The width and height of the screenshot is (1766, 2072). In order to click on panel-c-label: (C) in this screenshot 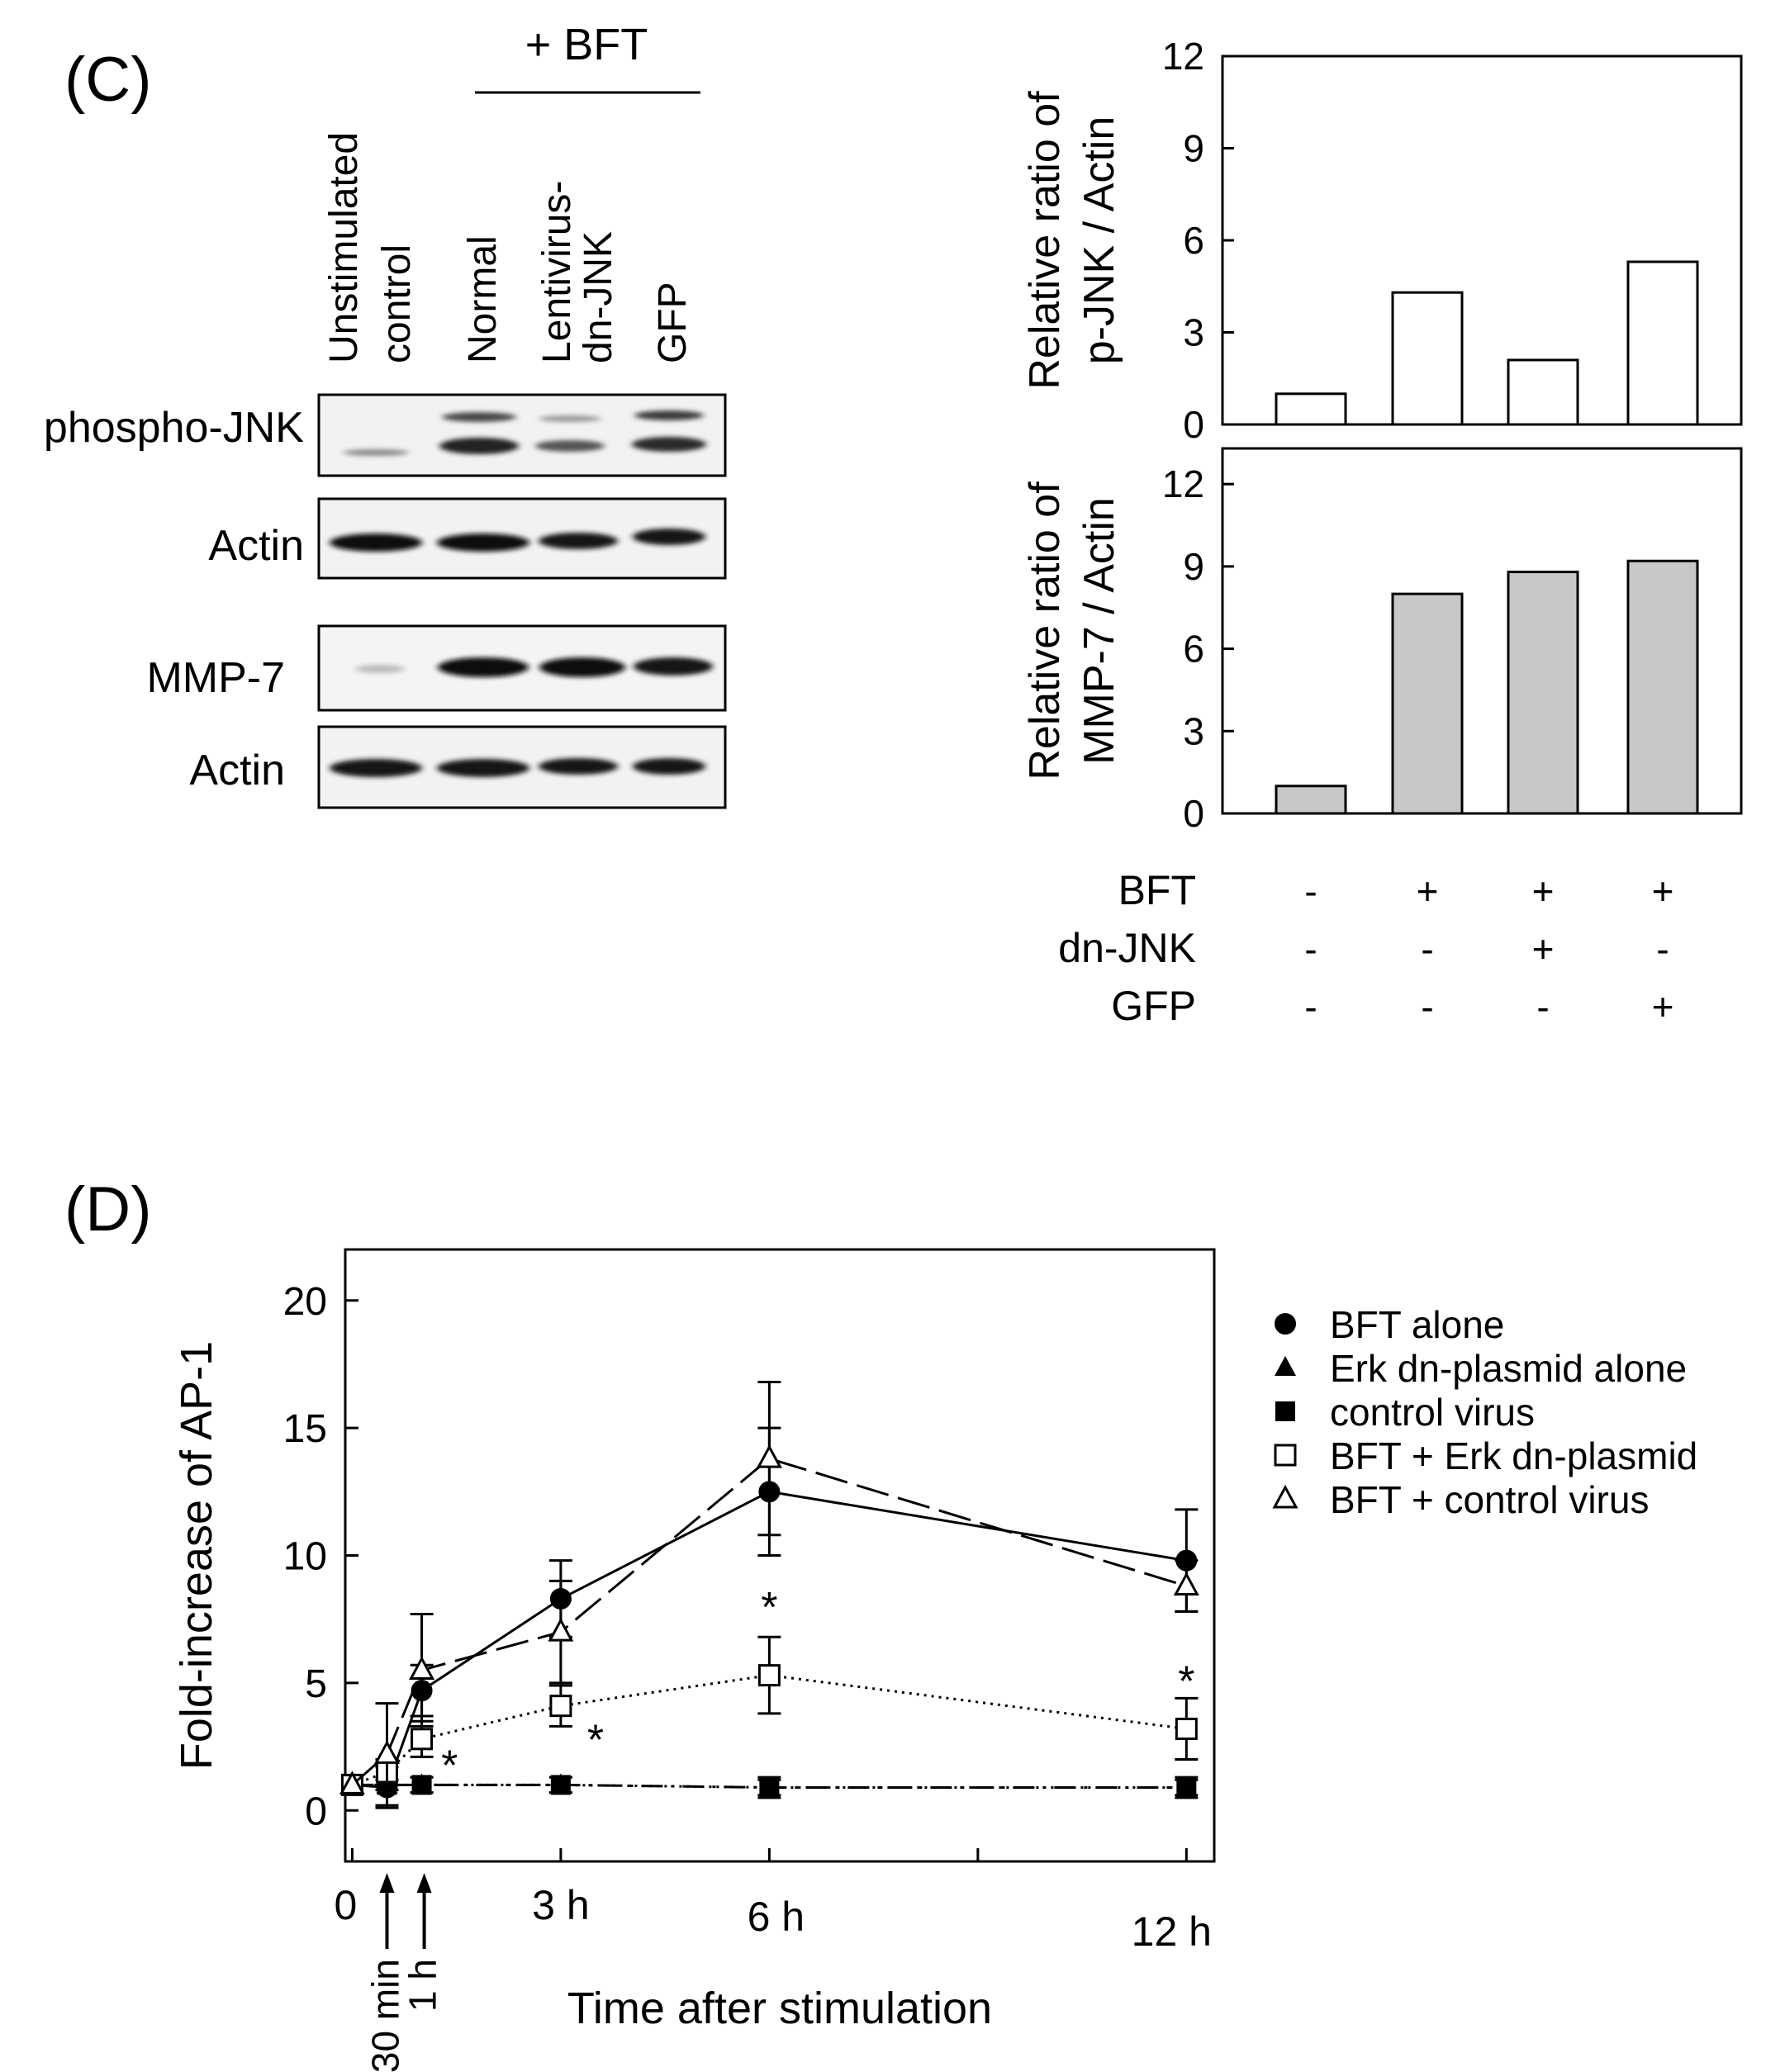, I will do `click(108, 80)`.